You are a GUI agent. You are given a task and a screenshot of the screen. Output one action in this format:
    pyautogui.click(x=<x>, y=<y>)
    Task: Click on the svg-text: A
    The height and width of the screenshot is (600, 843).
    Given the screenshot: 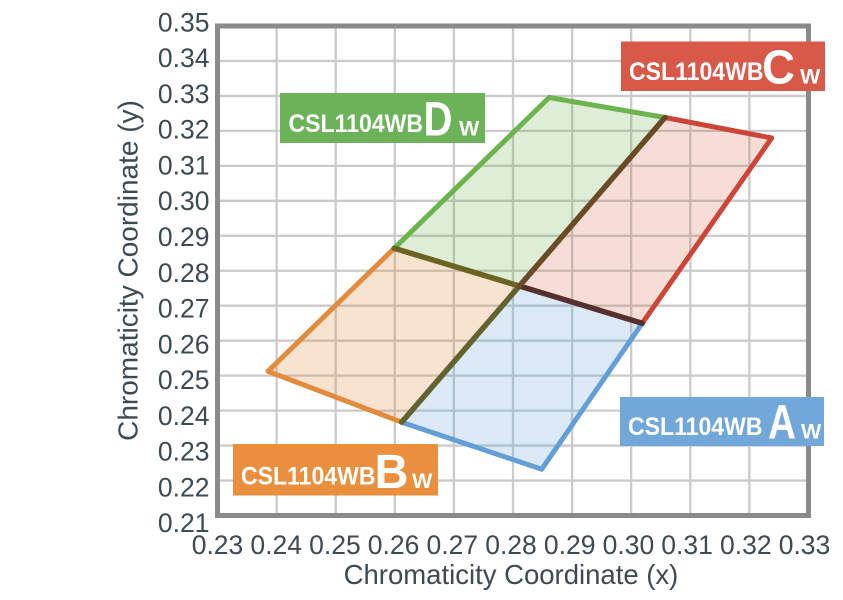 What is the action you would take?
    pyautogui.click(x=782, y=423)
    